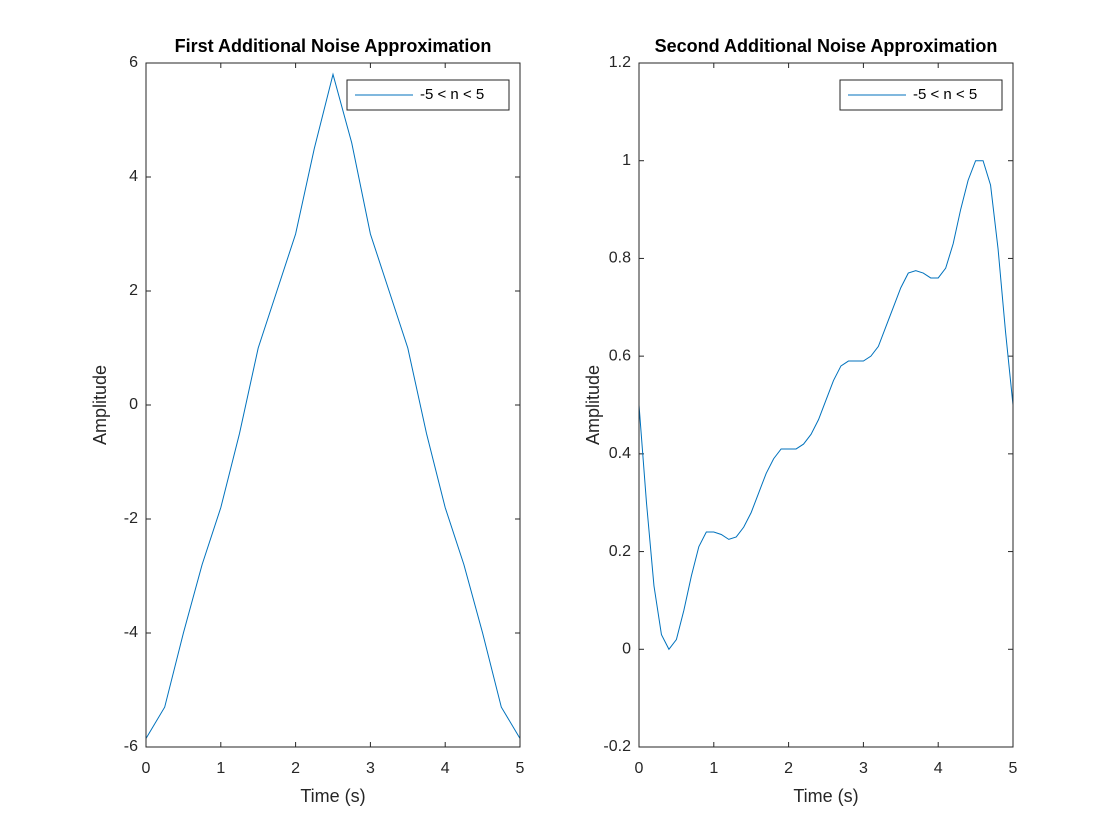  What do you see at coordinates (133, 290) in the screenshot?
I see `y-tick-label: 2` at bounding box center [133, 290].